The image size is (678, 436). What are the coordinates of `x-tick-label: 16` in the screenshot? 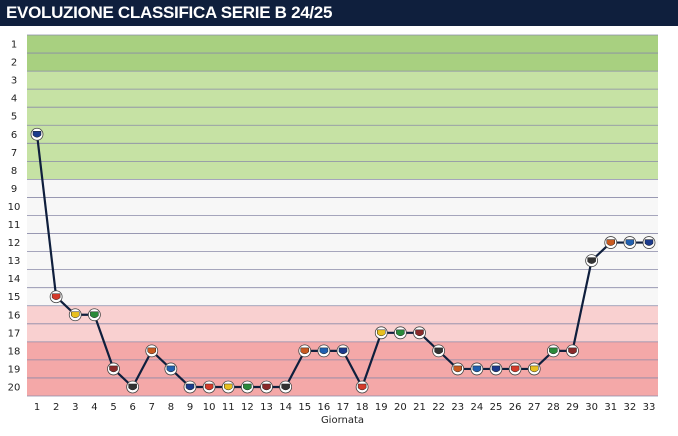 It's located at (324, 407).